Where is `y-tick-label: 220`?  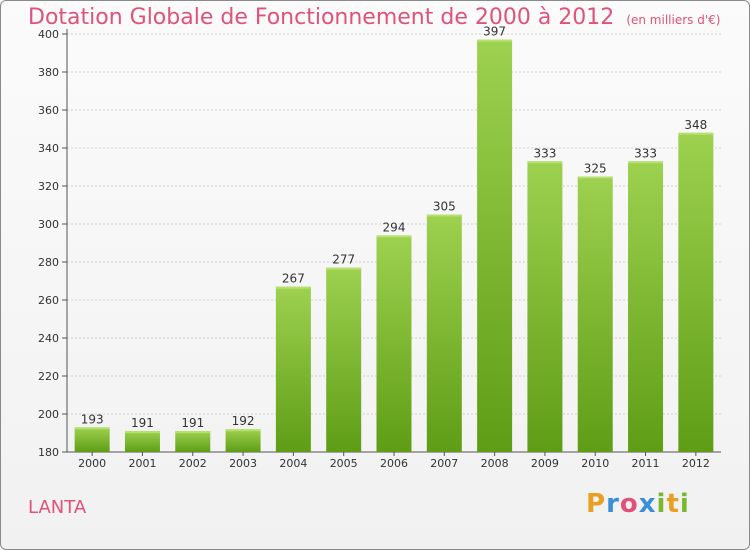
y-tick-label: 220 is located at coordinates (48, 376).